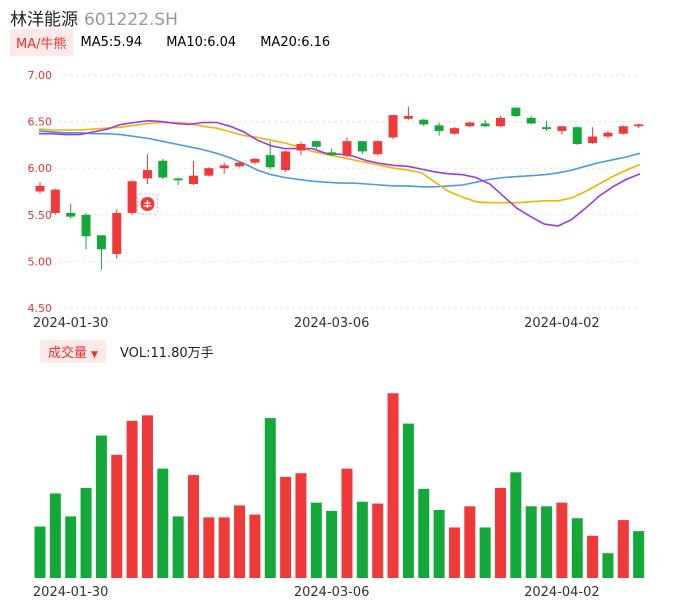 The width and height of the screenshot is (686, 606). What do you see at coordinates (166, 353) in the screenshot?
I see `volume-value: VOL:11.80万手` at bounding box center [166, 353].